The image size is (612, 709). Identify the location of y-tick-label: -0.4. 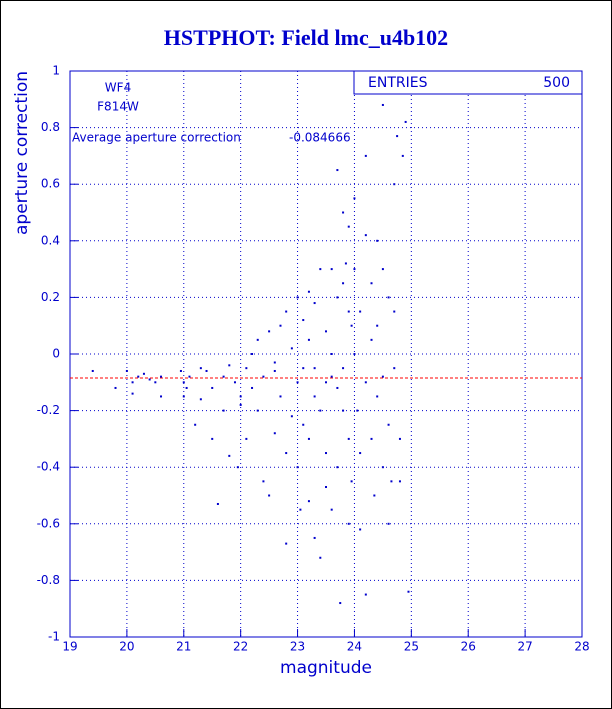
(48, 467).